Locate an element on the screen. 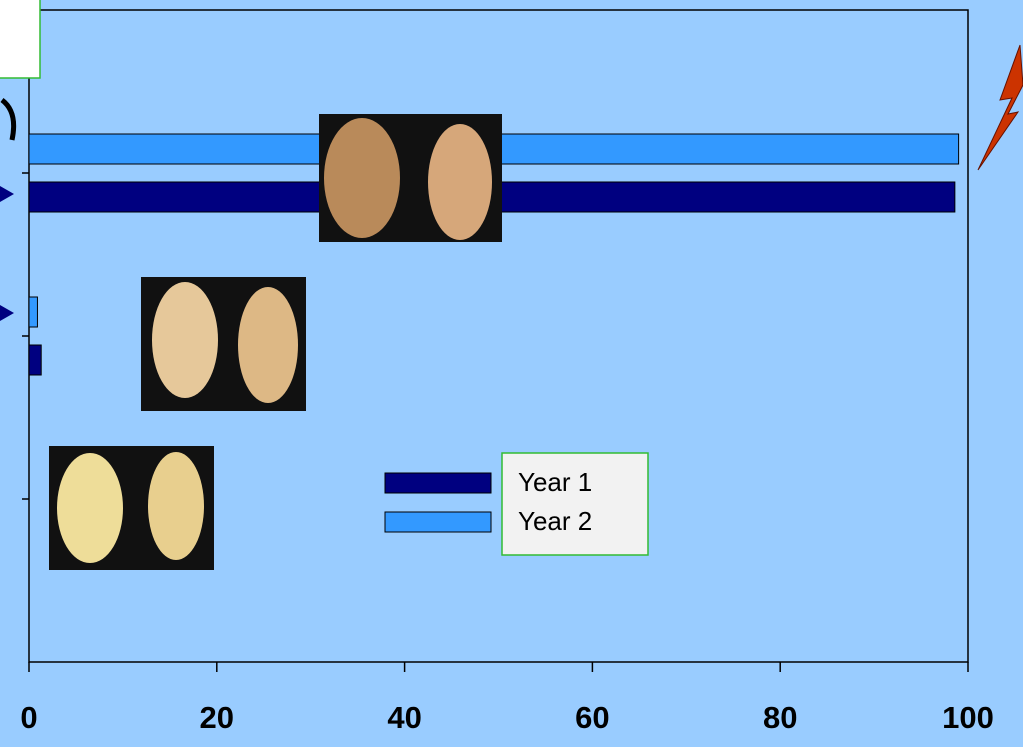 The image size is (1023, 747). cropped-glyph is located at coordinates (8, 119).